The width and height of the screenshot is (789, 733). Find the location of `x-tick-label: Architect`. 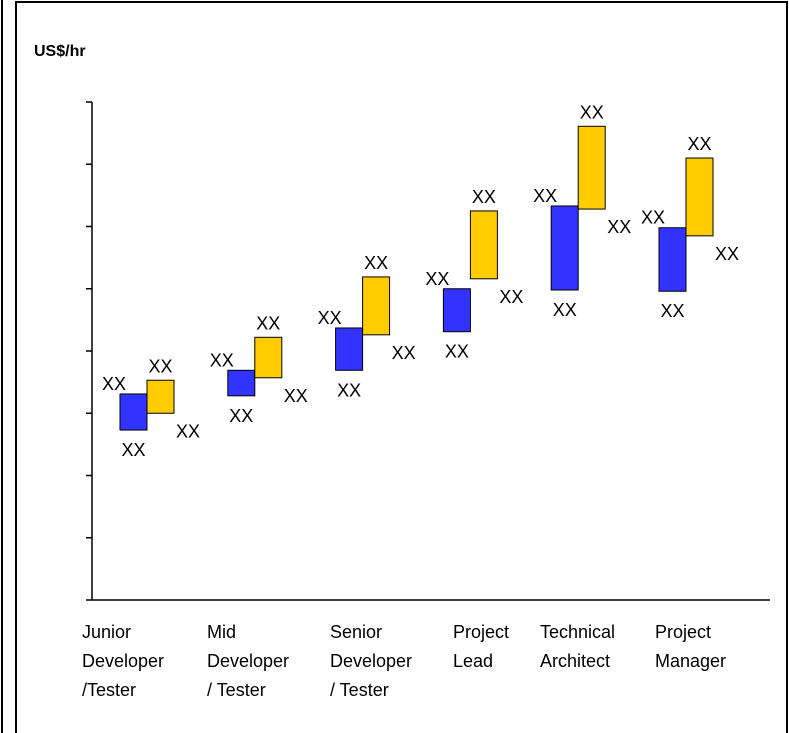

x-tick-label: Architect is located at coordinates (575, 661).